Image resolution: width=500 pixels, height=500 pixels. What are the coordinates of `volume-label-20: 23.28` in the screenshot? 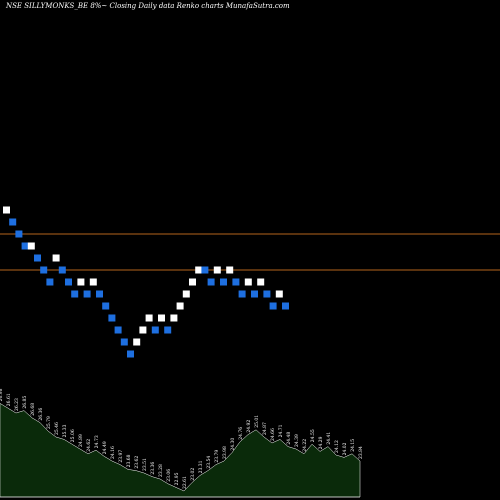 It's located at (161, 470).